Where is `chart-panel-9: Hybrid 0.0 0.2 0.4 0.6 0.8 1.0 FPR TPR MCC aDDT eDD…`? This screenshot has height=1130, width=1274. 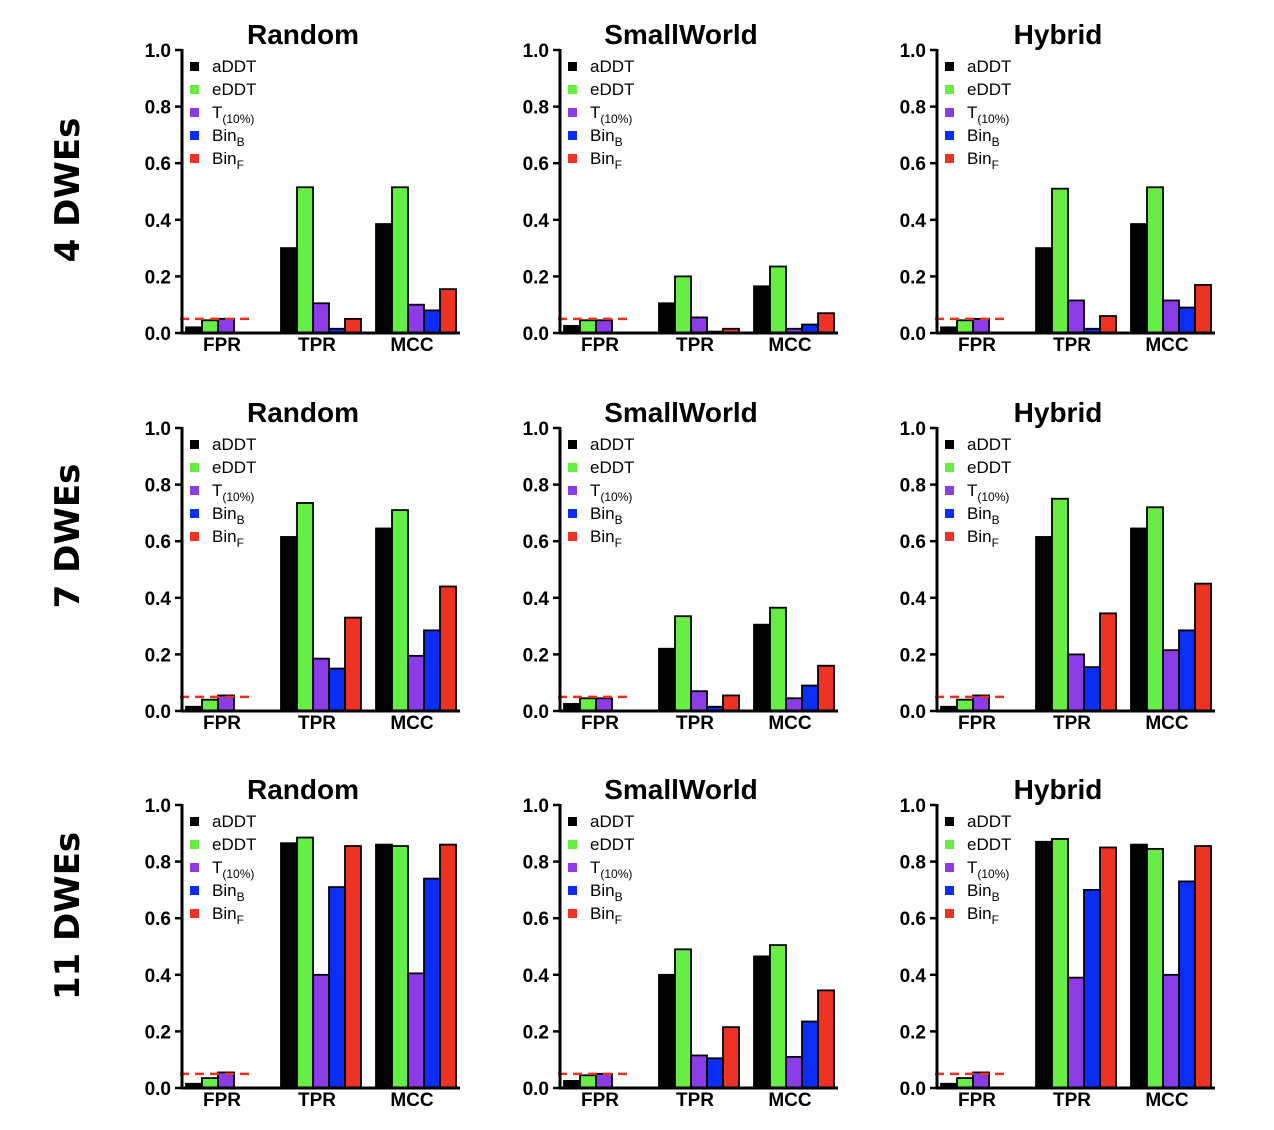 chart-panel-9: Hybrid 0.0 0.2 0.4 0.6 0.8 1.0 FPR TPR MCC aDDT eDD… is located at coordinates (1057, 942).